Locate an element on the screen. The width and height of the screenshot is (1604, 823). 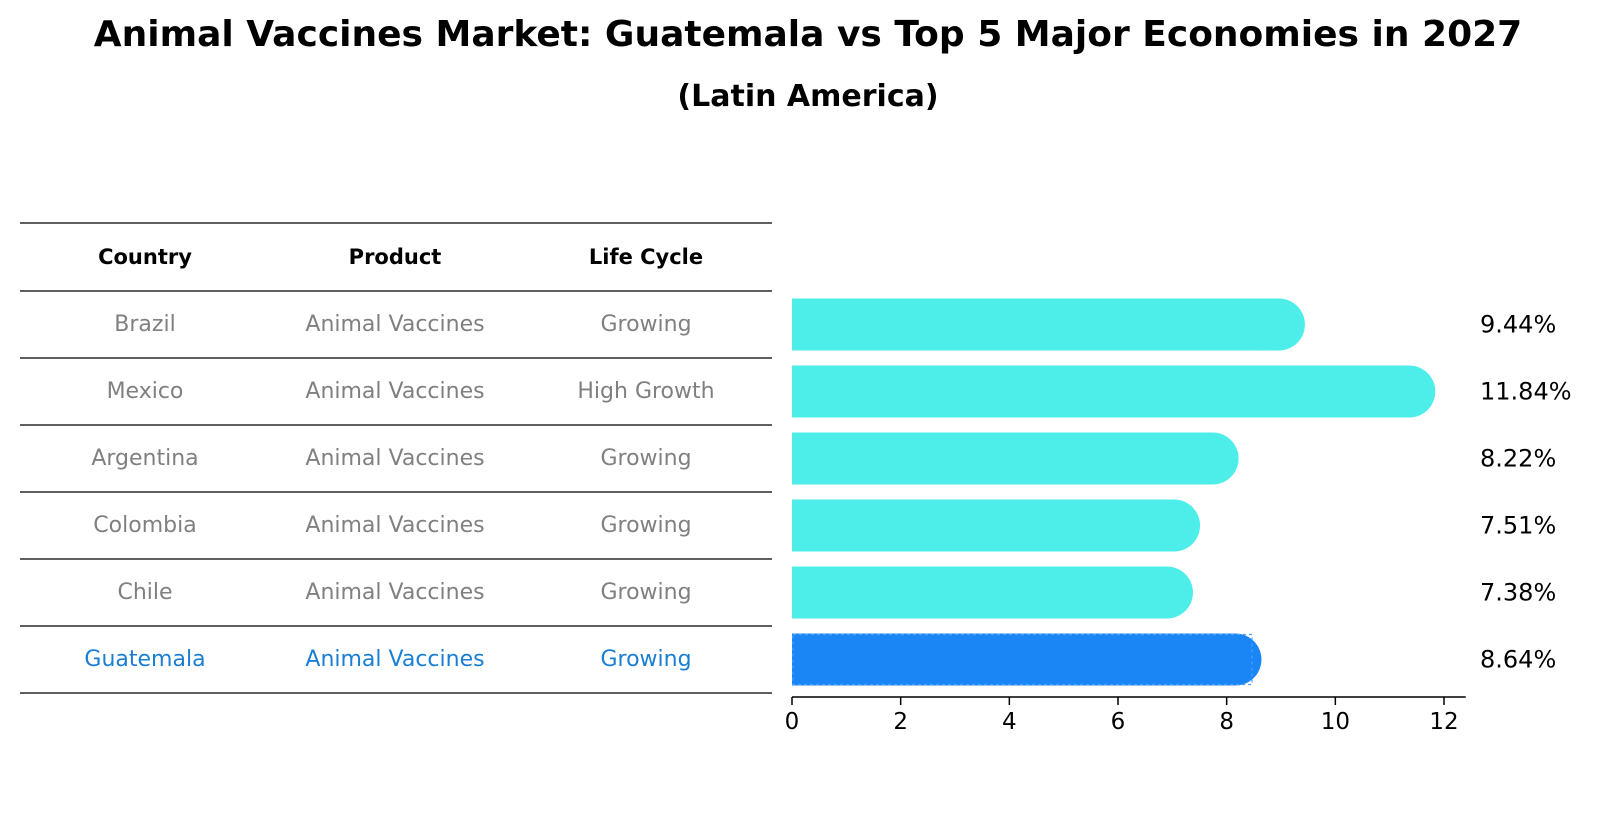
x-tick-label: 12 is located at coordinates (1443, 722).